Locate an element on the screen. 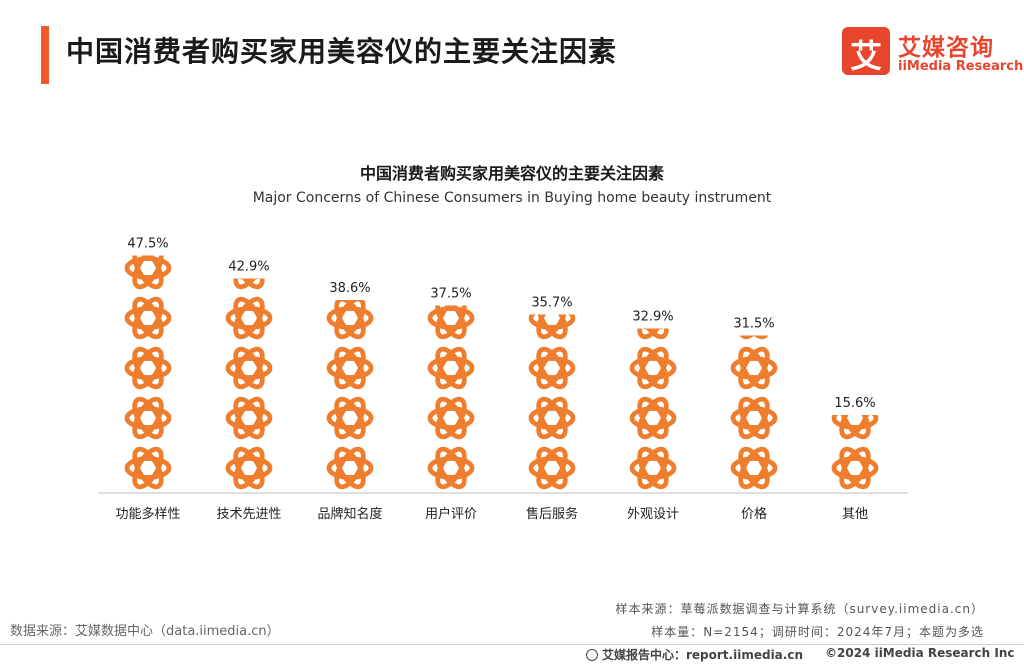 This screenshot has height=666, width=1024. value-label: 37.5% is located at coordinates (450, 294).